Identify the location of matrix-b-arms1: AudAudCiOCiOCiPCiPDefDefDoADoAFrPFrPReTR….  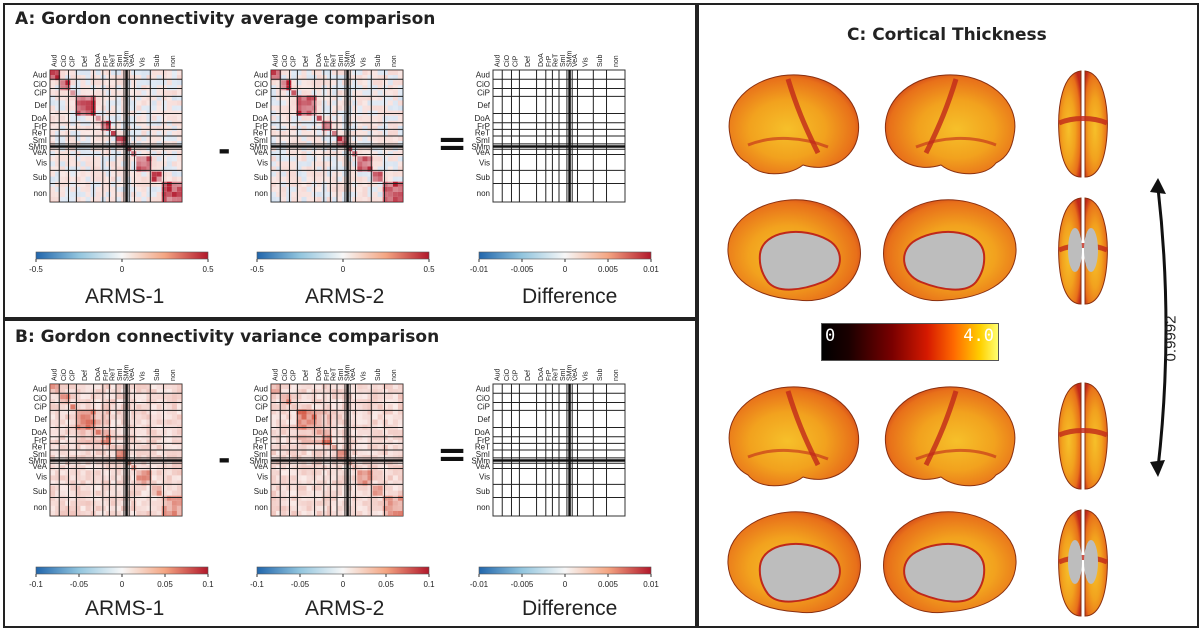
(105, 441).